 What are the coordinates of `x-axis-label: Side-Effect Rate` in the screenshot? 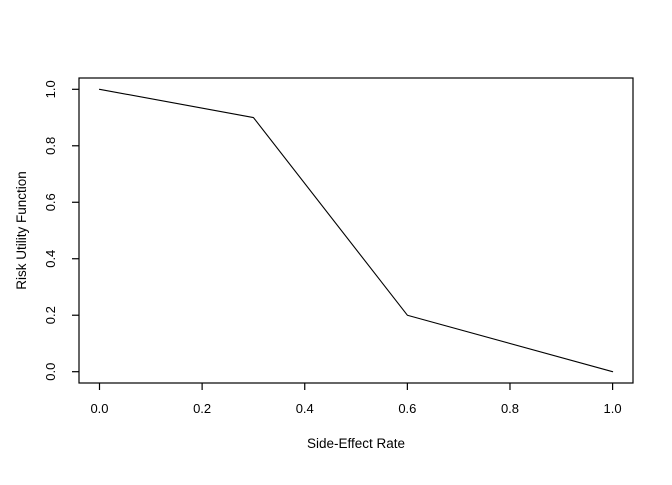 It's located at (356, 443).